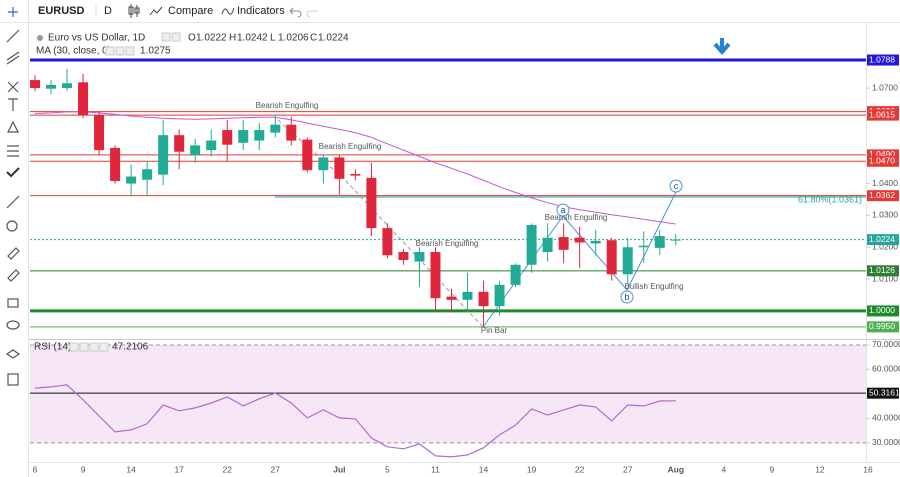 The image size is (900, 477). I want to click on ma-legend-buttons, so click(120, 51).